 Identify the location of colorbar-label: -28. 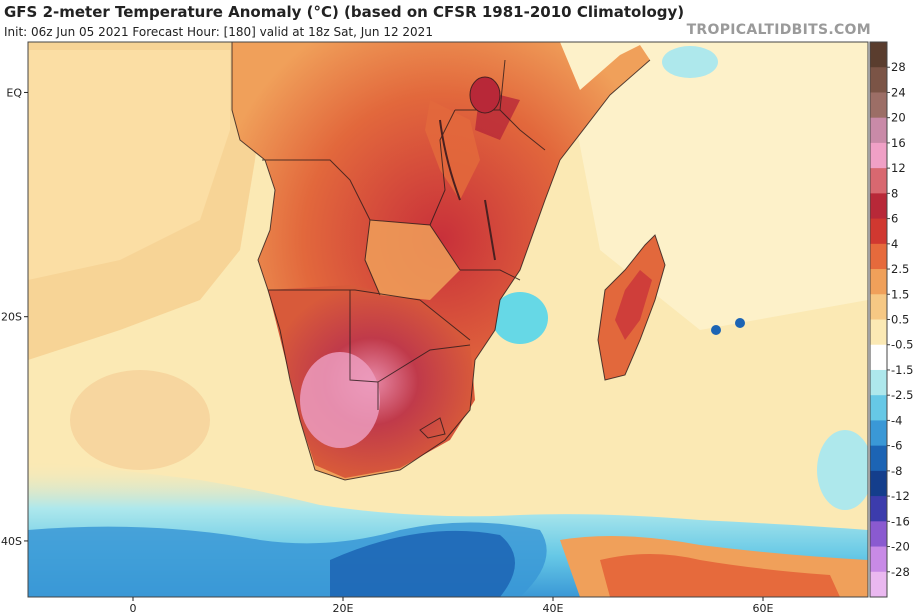
(900, 572).